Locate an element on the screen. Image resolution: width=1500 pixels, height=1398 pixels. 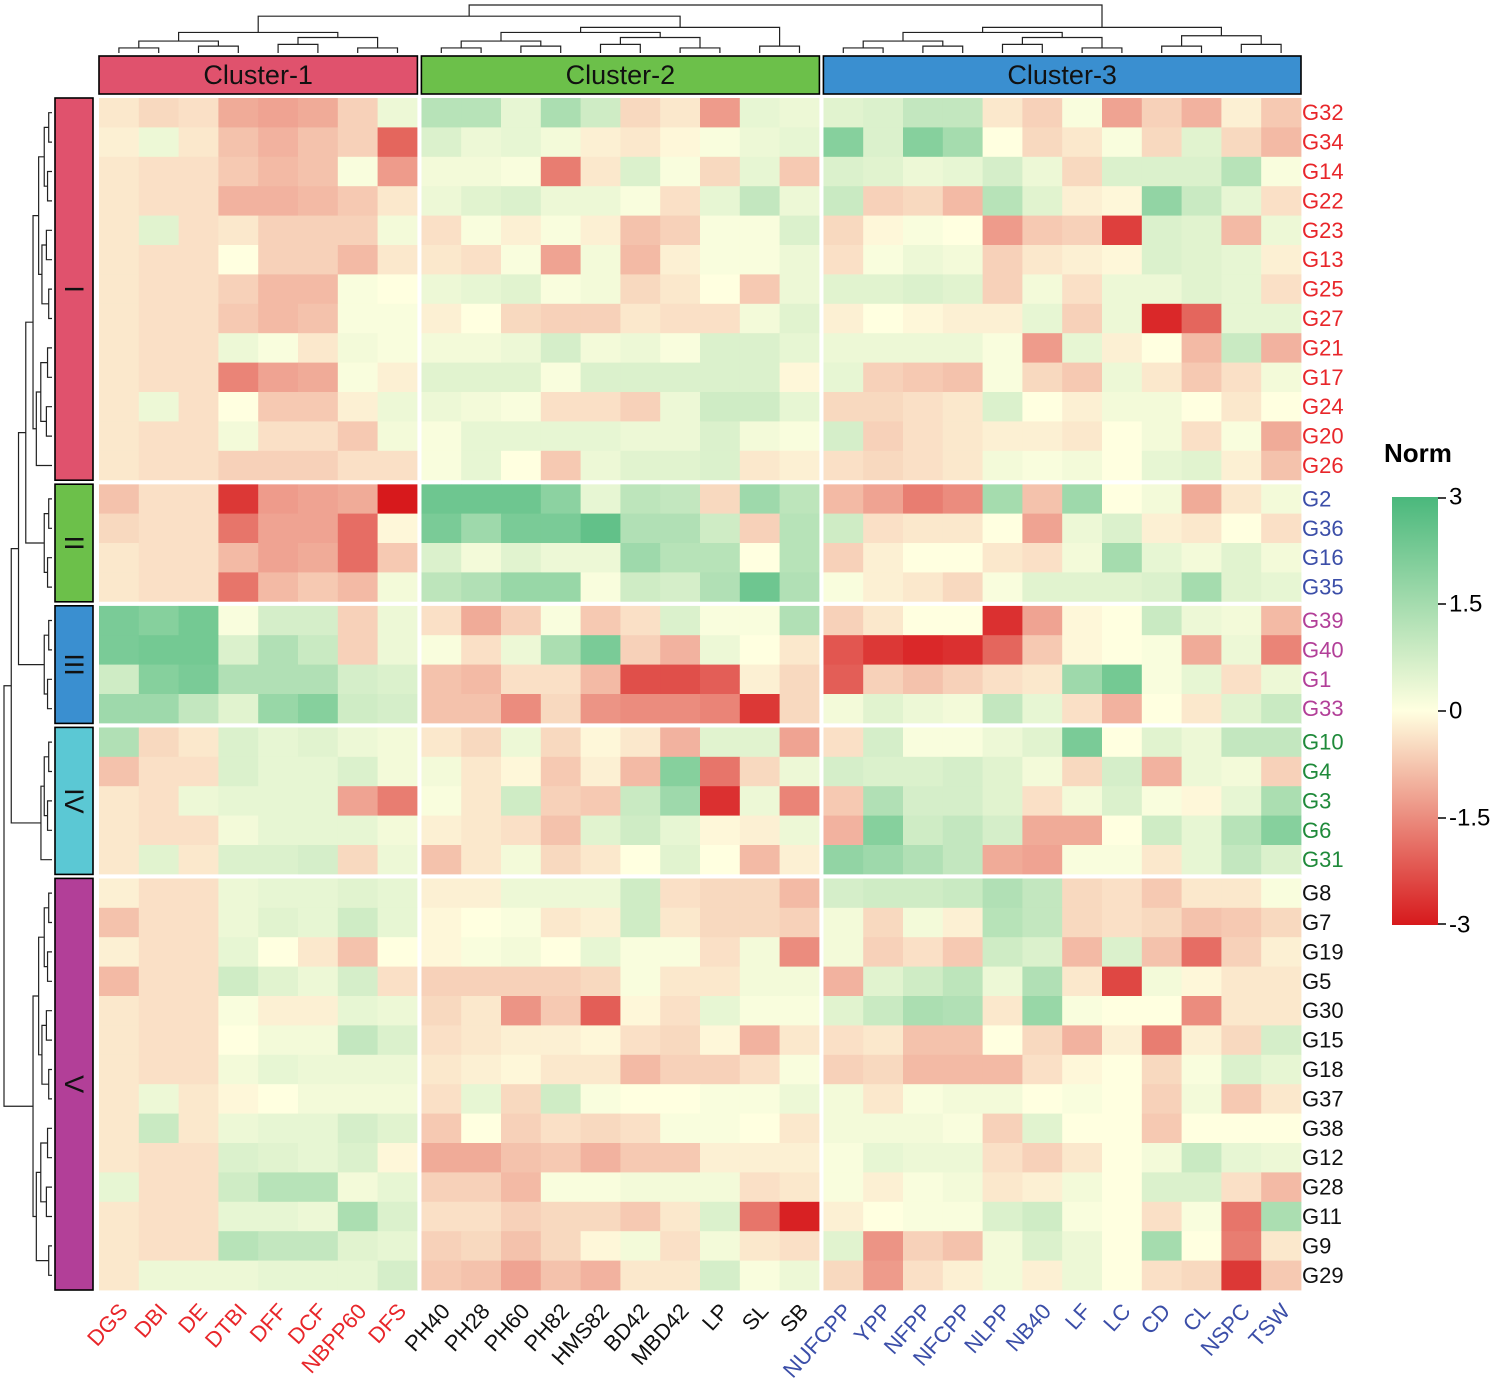
column-label: DGS is located at coordinates (107, 1325).